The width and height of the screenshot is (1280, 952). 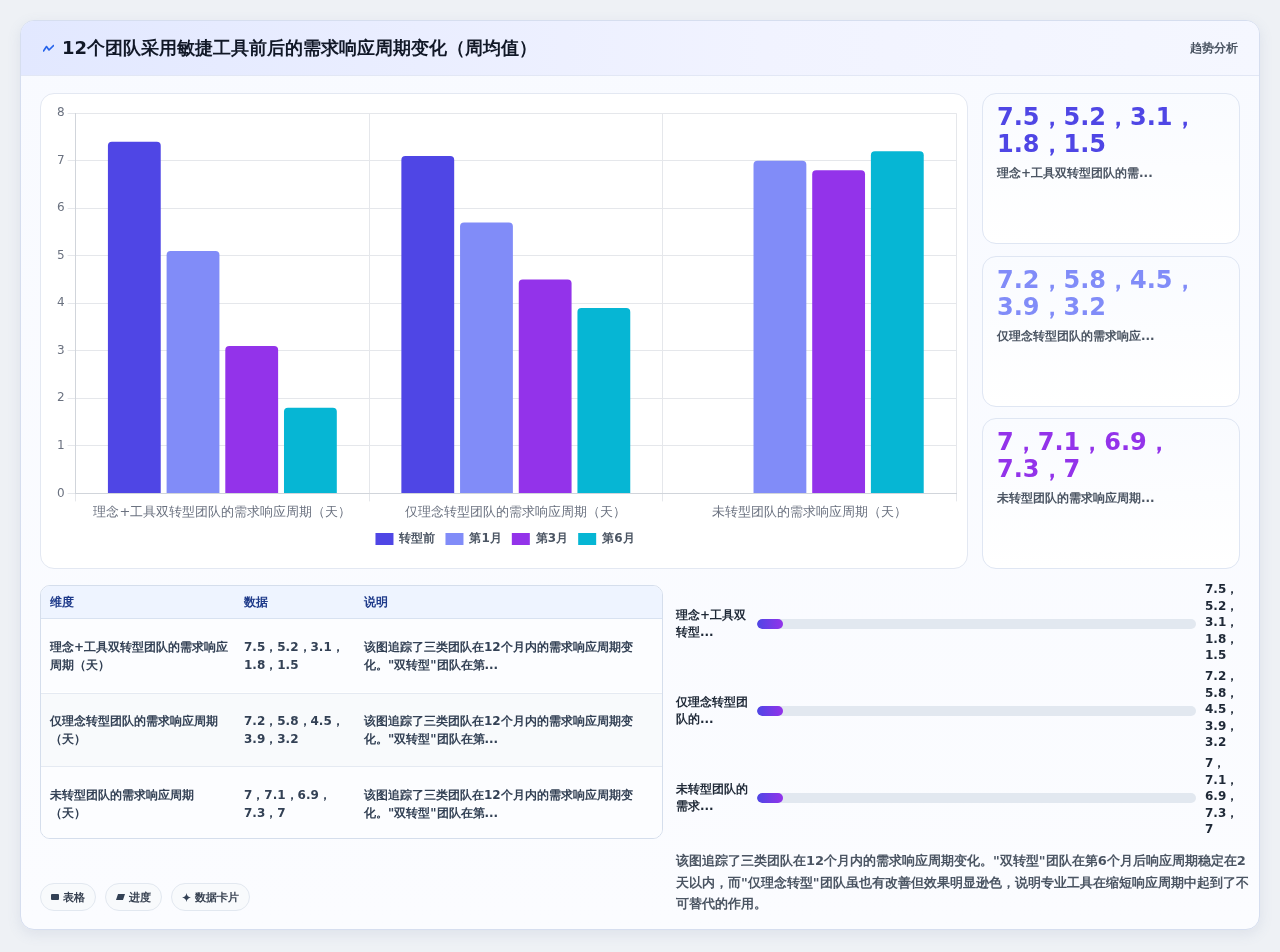 What do you see at coordinates (376, 602) in the screenshot?
I see `text: 说明` at bounding box center [376, 602].